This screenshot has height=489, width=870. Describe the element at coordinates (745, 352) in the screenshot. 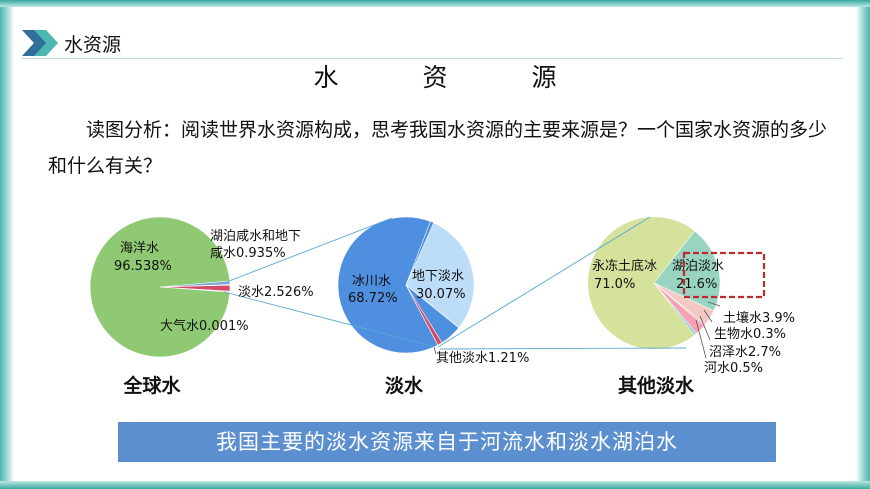

I see `pie-other-label-swamp: 沼泽水2.7%` at that location.